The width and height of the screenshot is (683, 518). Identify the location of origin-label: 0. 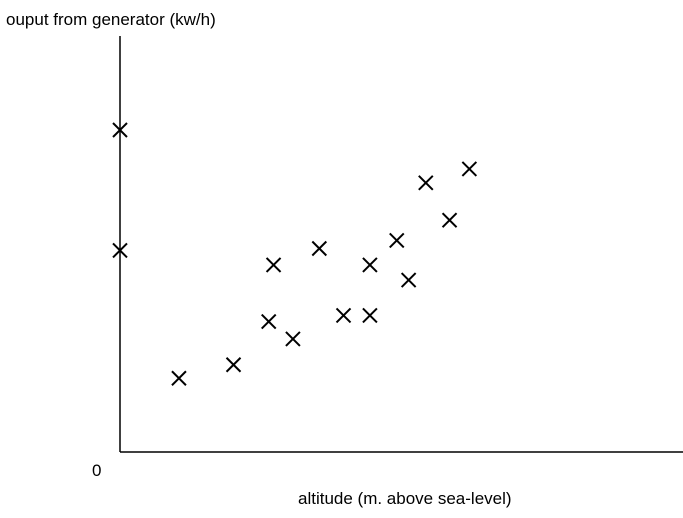
(96, 470).